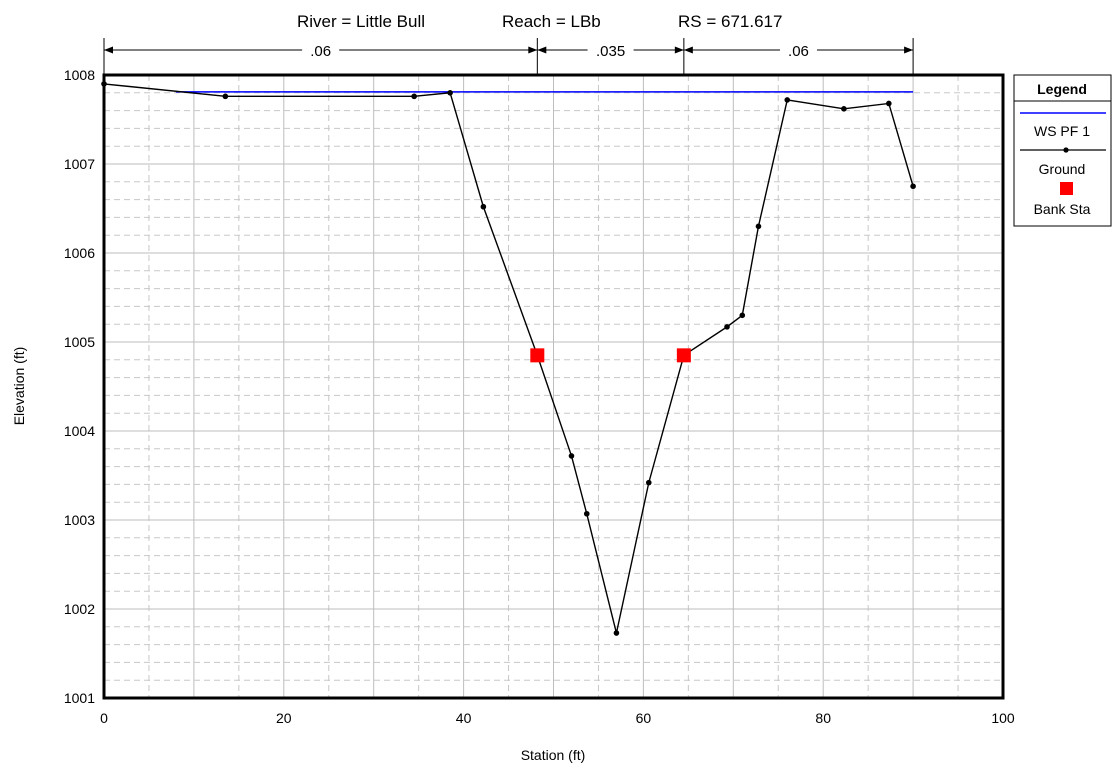 The height and width of the screenshot is (774, 1119). Describe the element at coordinates (79, 342) in the screenshot. I see `y-tick-label: 1005` at that location.